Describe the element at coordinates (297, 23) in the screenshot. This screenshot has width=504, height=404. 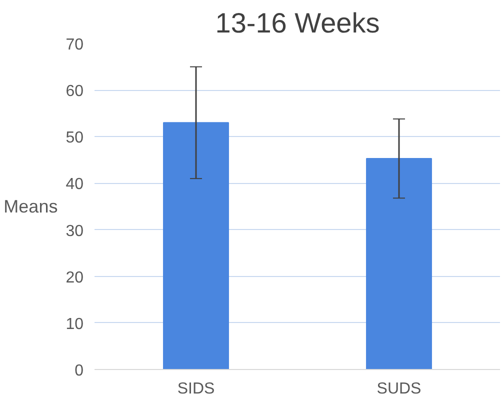
I see `chart-title: 13-16 Weeks` at that location.